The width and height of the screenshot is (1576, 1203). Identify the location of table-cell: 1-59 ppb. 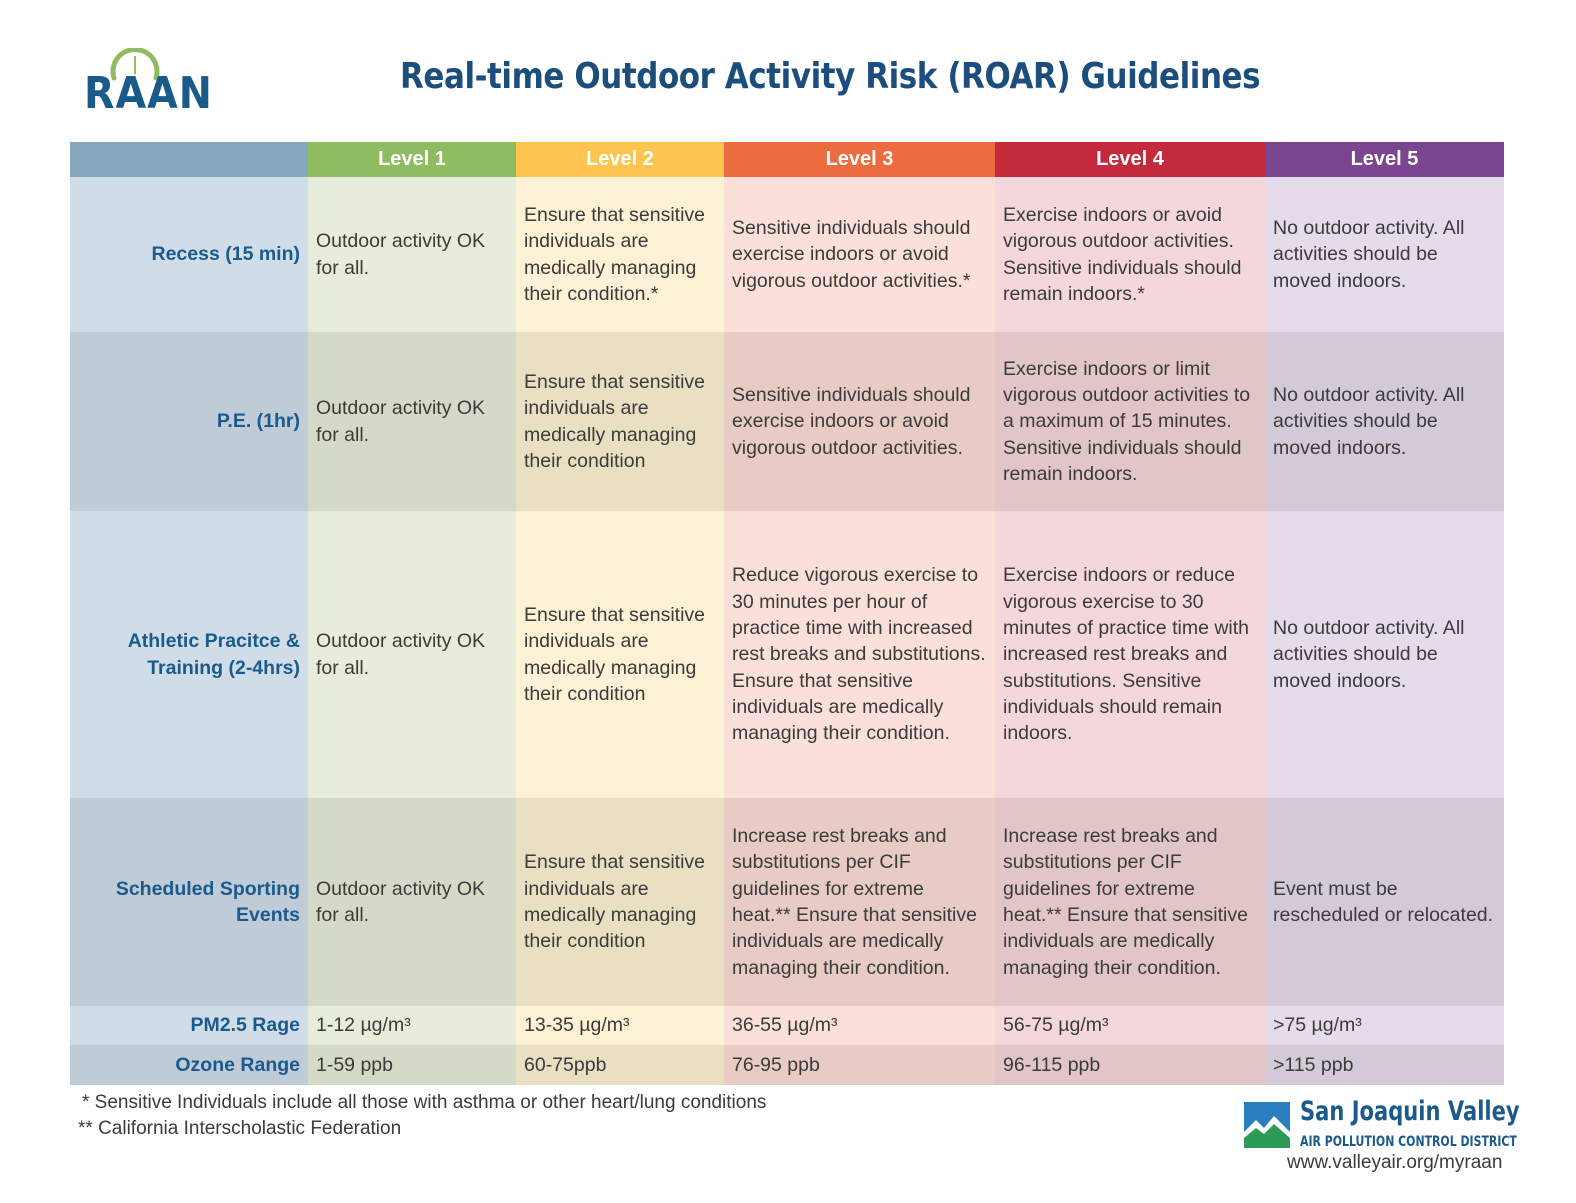
(412, 1065).